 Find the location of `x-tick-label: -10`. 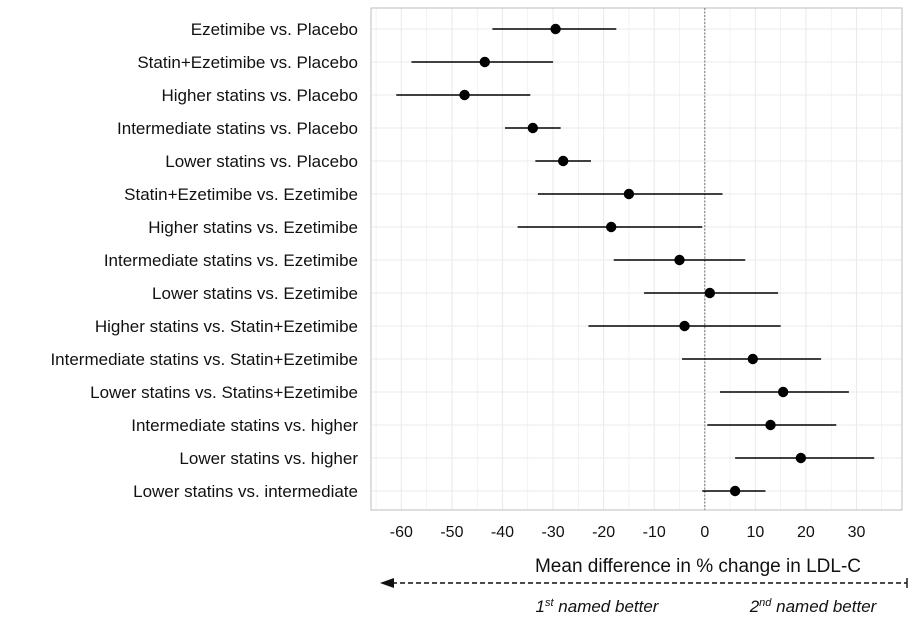

x-tick-label: -10 is located at coordinates (654, 532).